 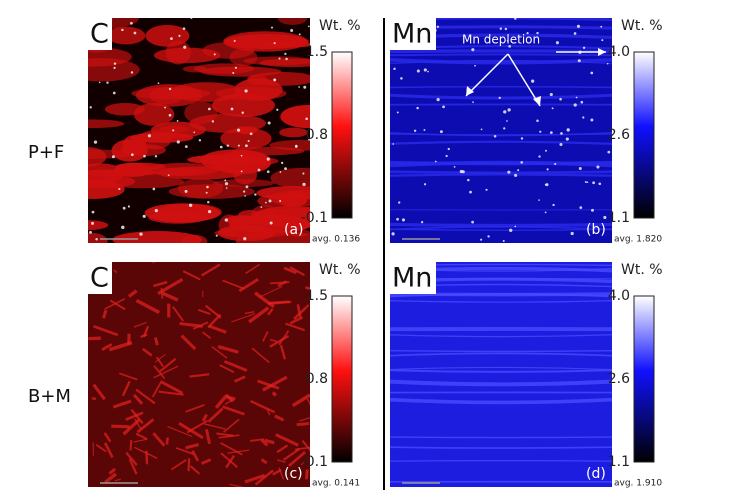 I want to click on colorbar-tick: -0.1, so click(x=314, y=462).